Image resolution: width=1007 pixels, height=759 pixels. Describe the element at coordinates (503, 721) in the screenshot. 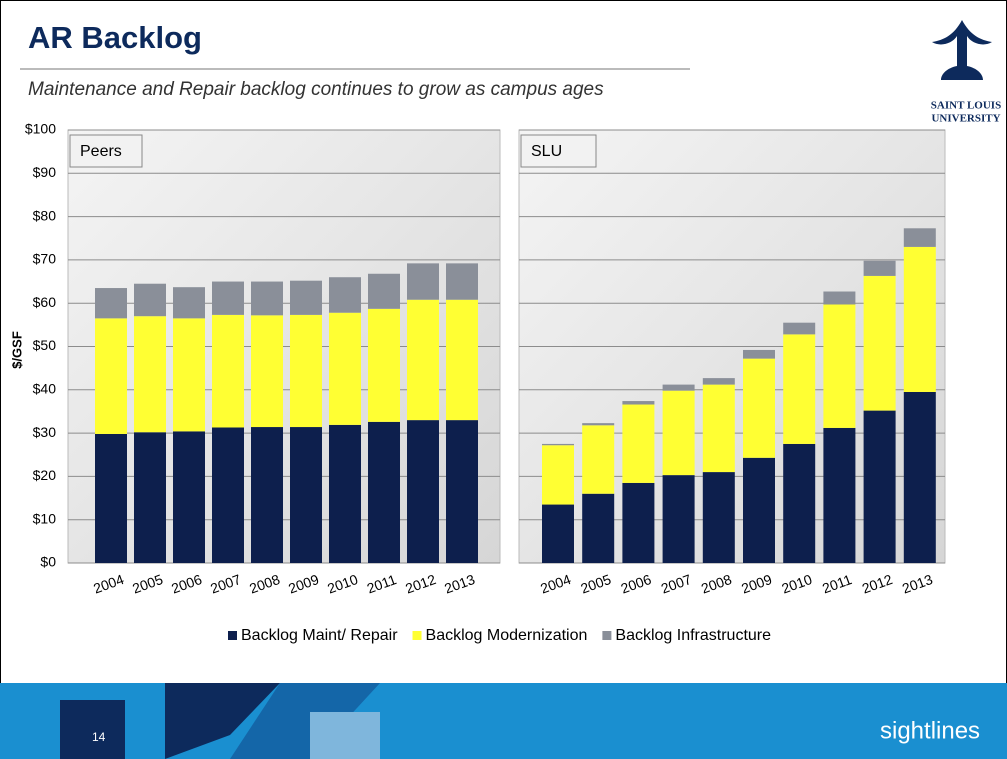

I see `footer-band` at that location.